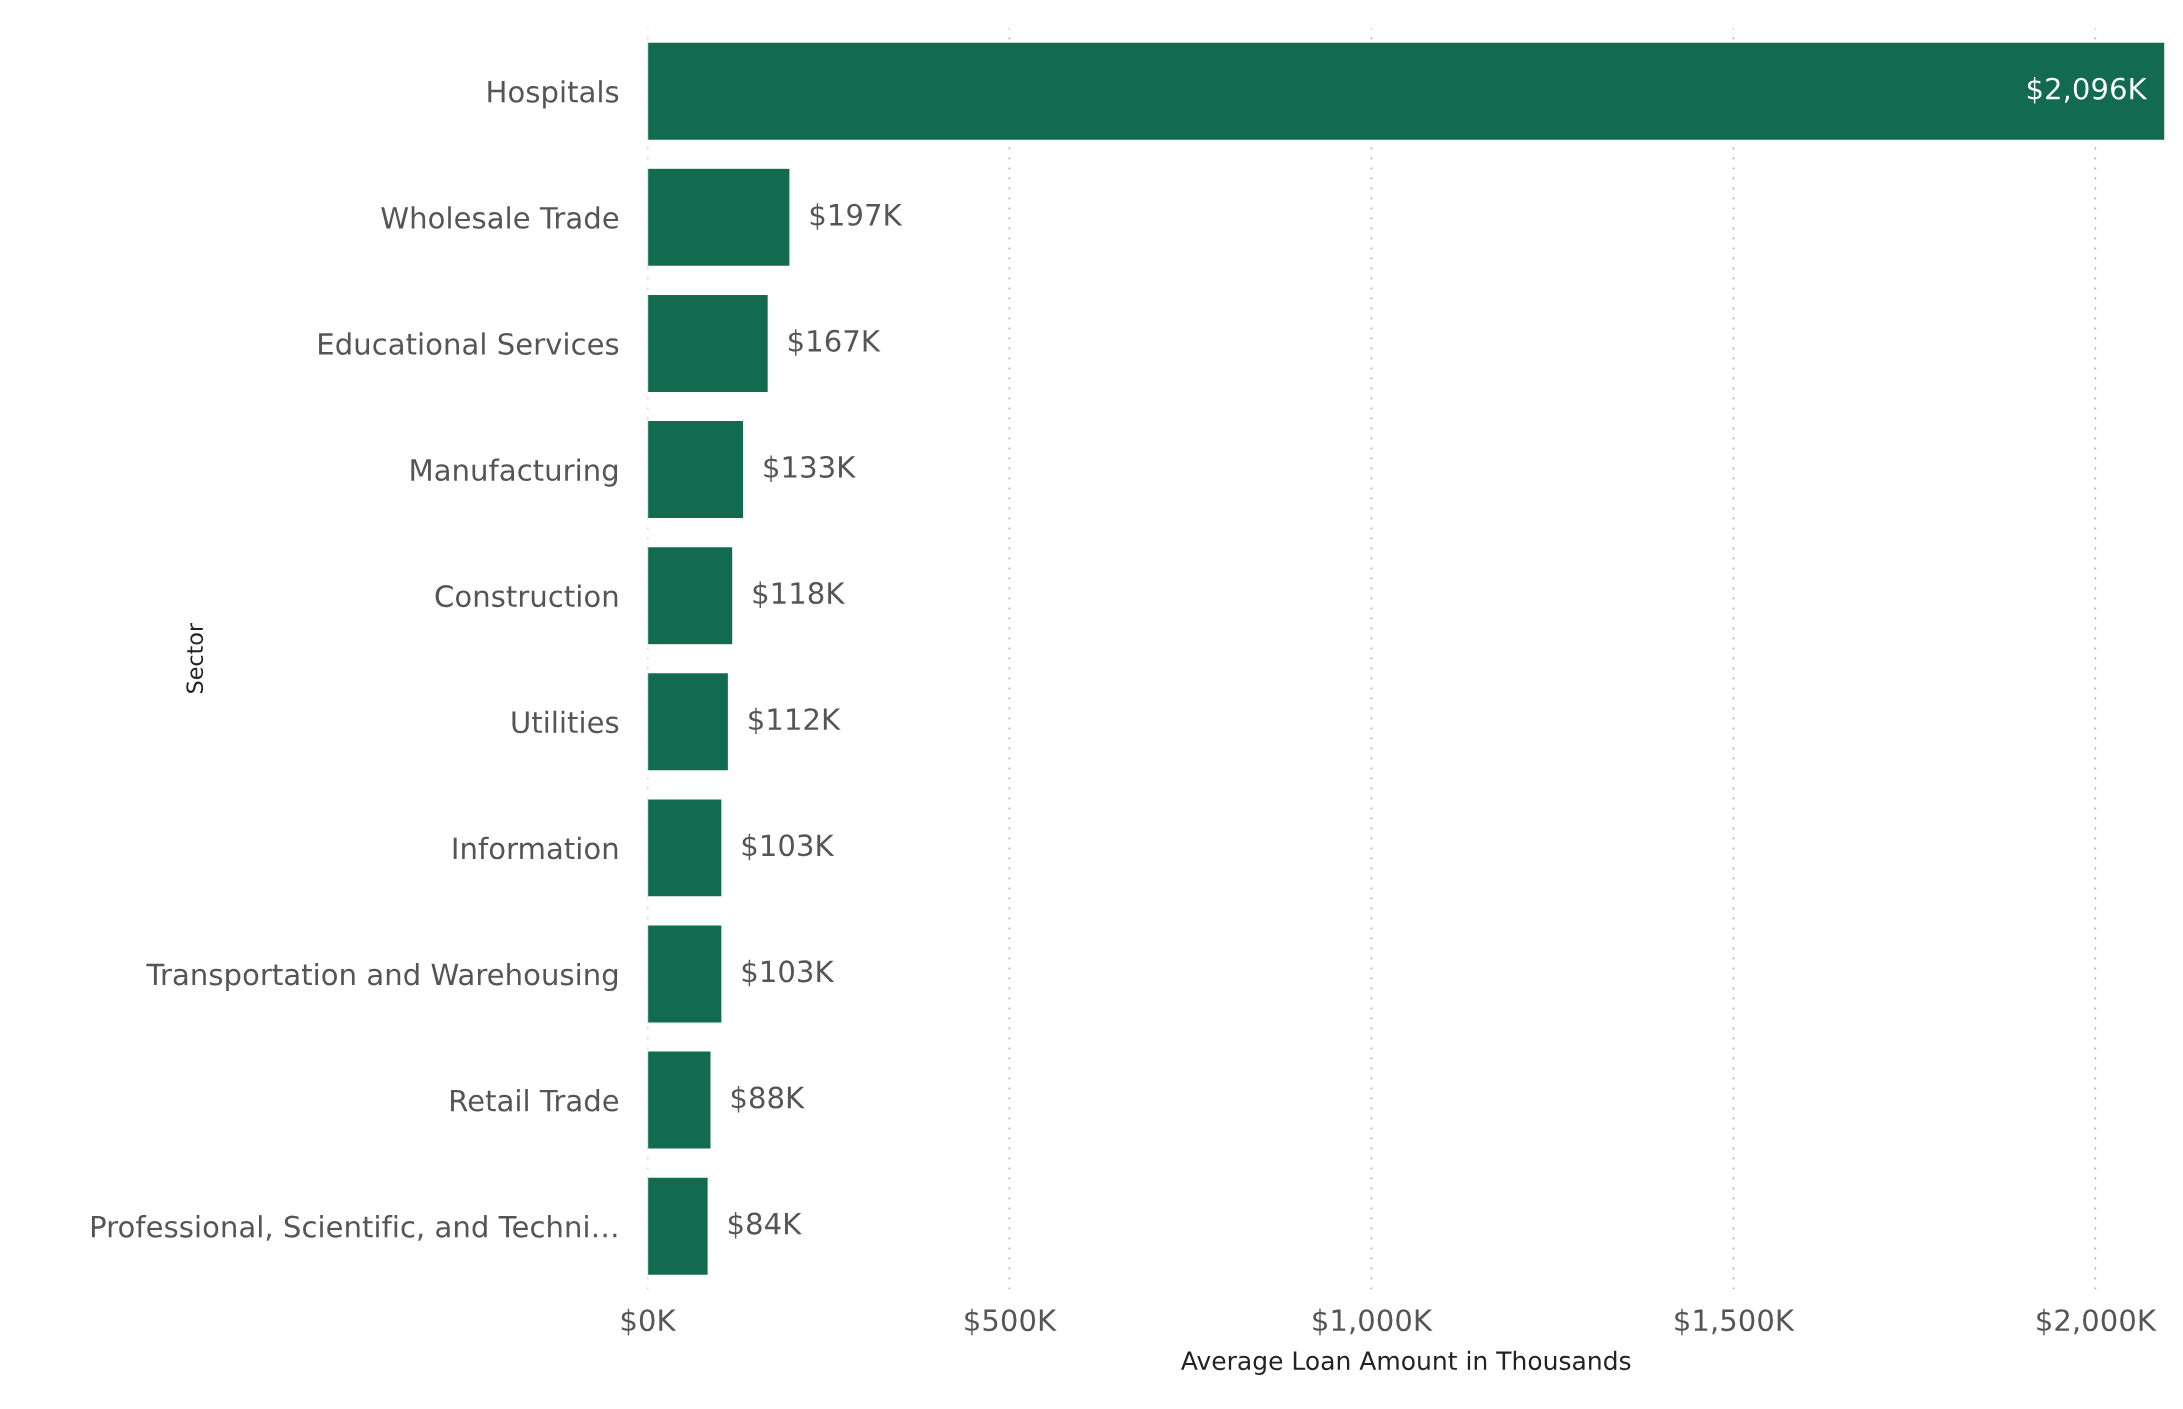  I want to click on data-label: $2,096K, so click(2087, 90).